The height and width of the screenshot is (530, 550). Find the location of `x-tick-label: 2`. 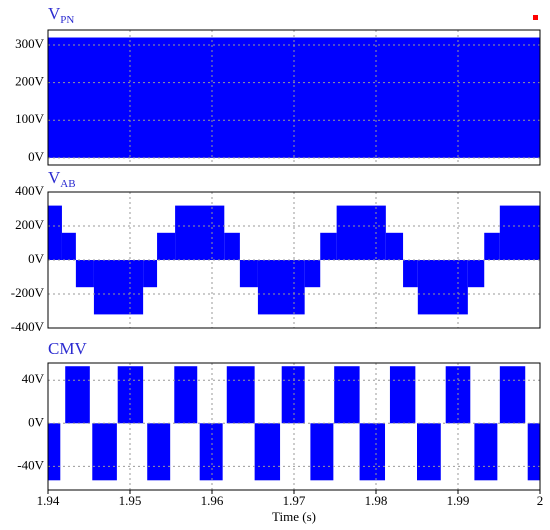

x-tick-label: 2 is located at coordinates (540, 500).